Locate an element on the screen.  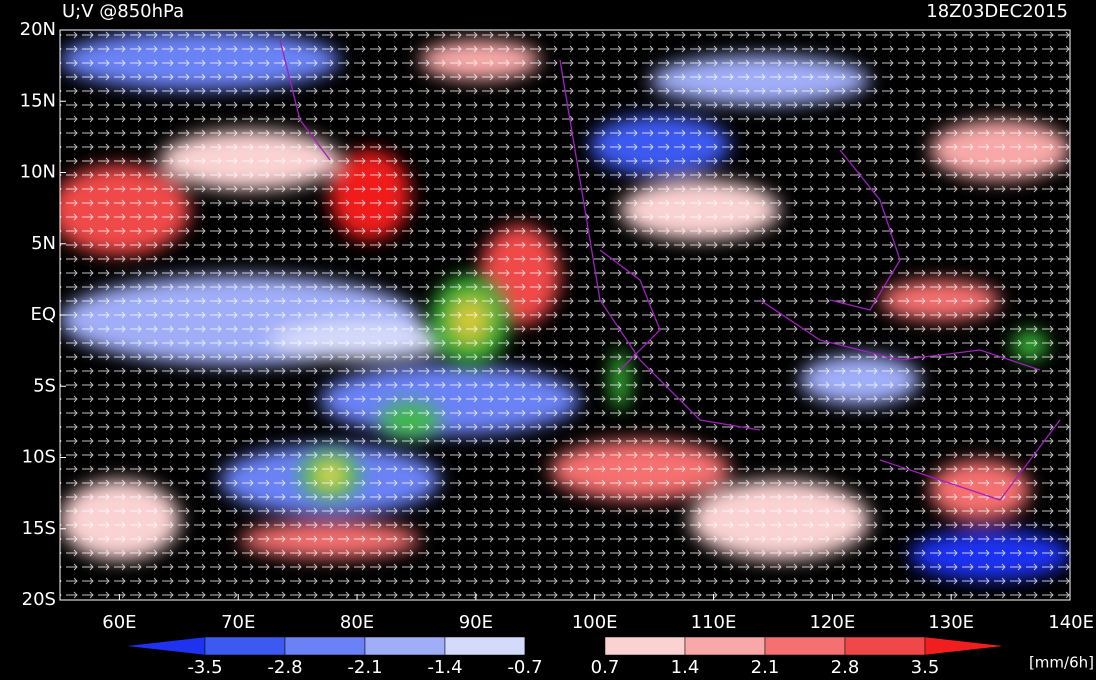
time-stamp: 18Z03DEC2015 is located at coordinates (997, 11).